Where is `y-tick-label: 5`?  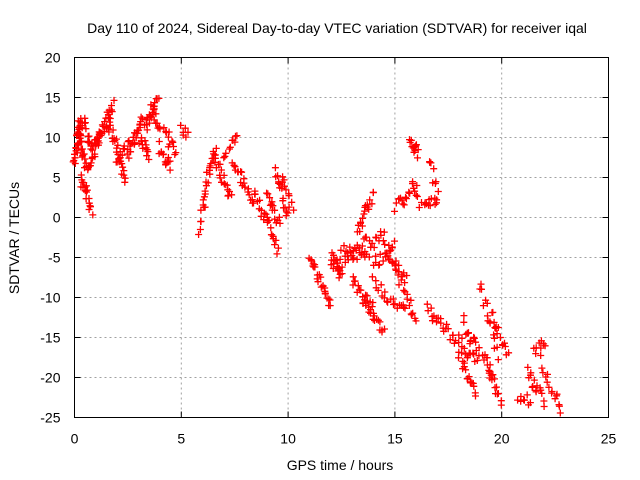
y-tick-label: 5 is located at coordinates (57, 178).